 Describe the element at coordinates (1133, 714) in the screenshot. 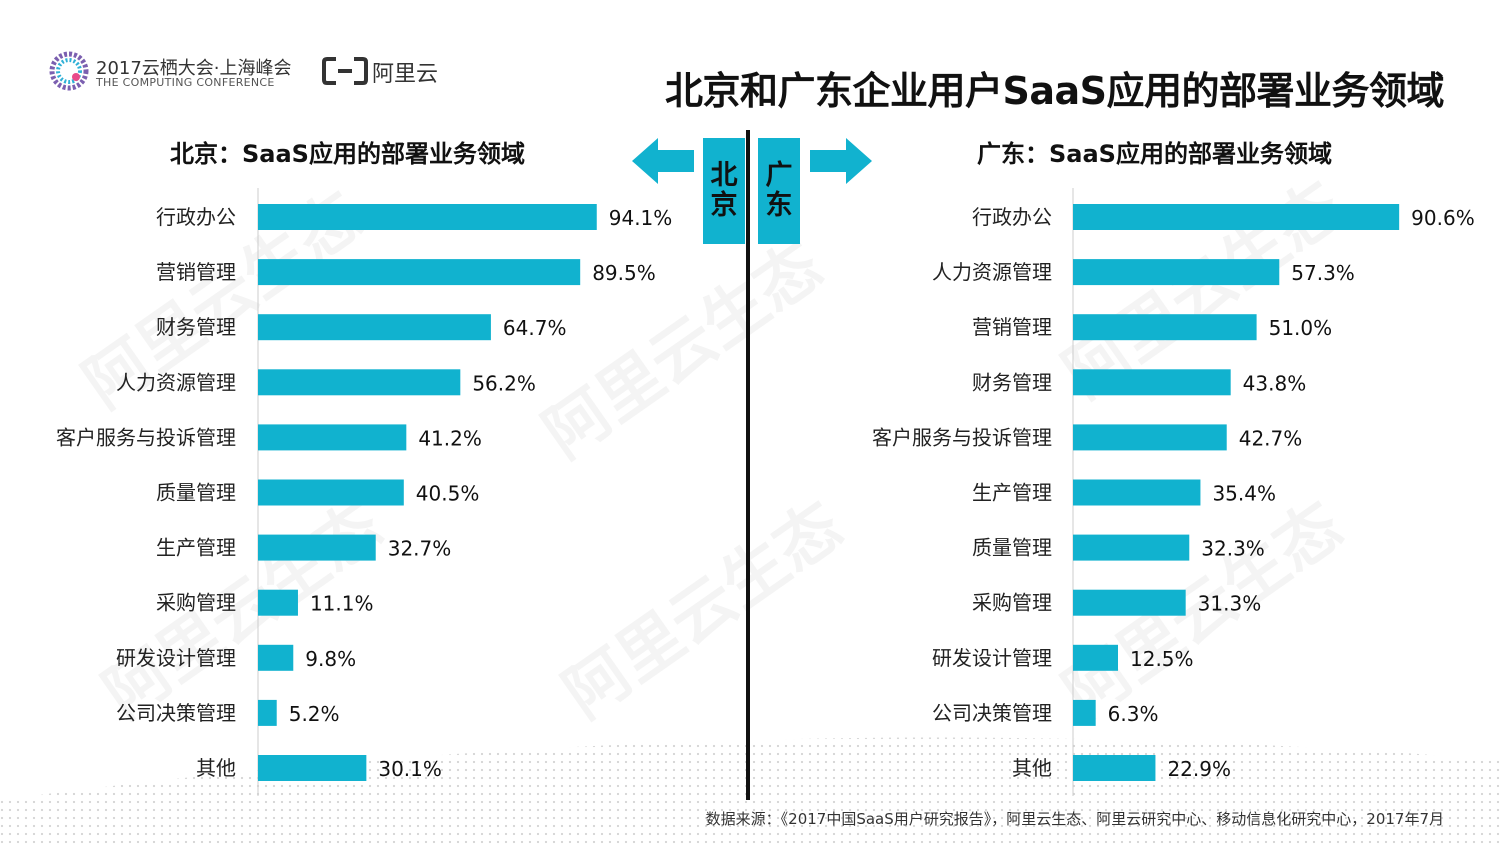

I see `value-label-guangdong: 6.3%` at that location.